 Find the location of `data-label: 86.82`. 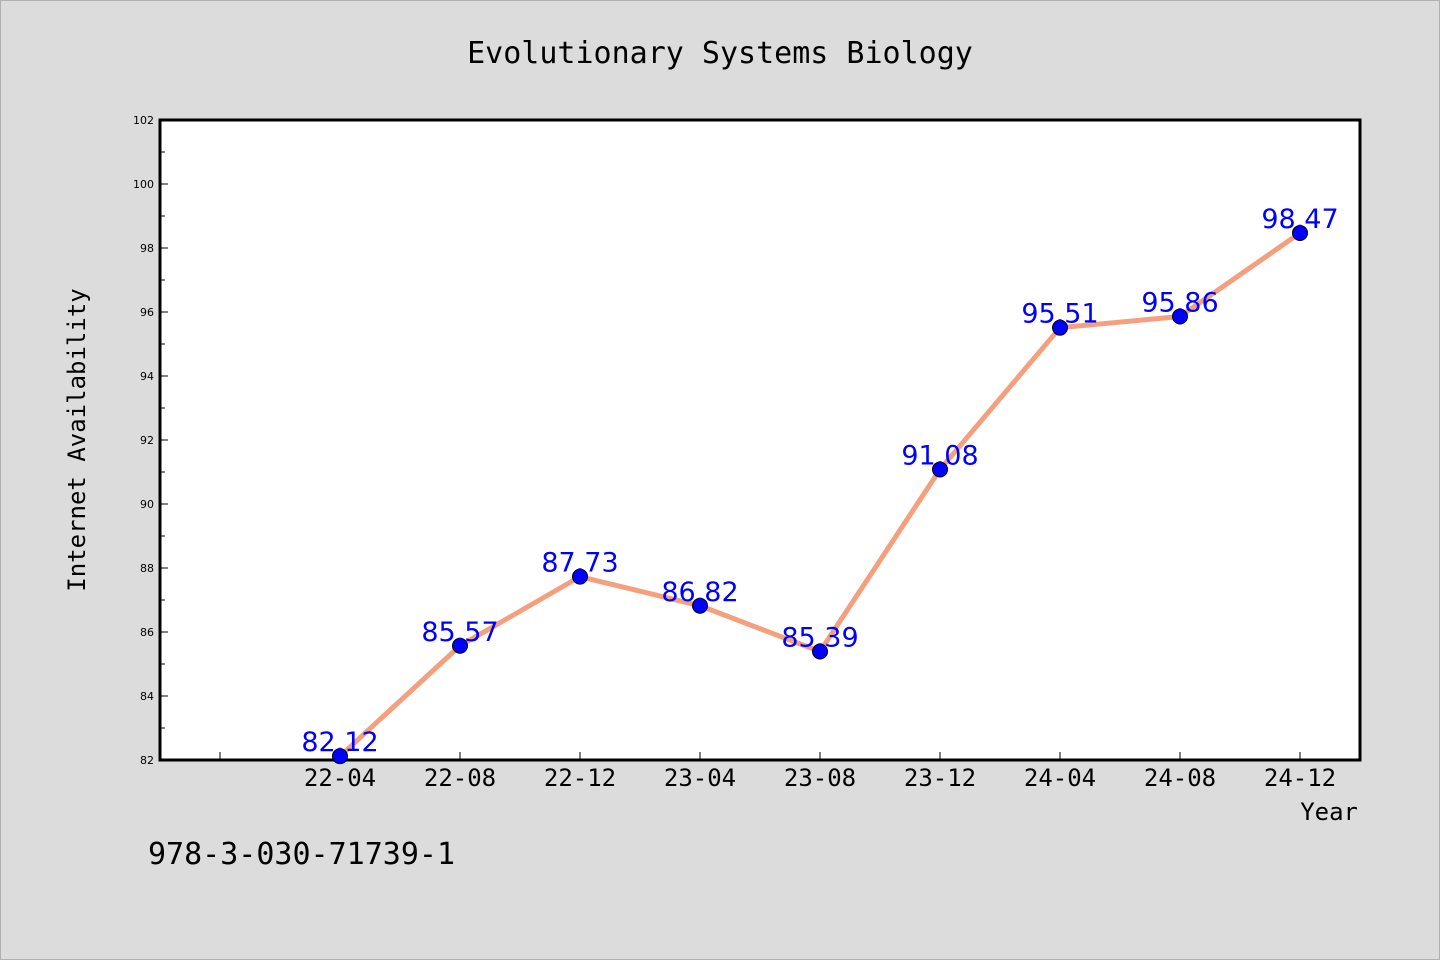

data-label: 86.82 is located at coordinates (699, 592).